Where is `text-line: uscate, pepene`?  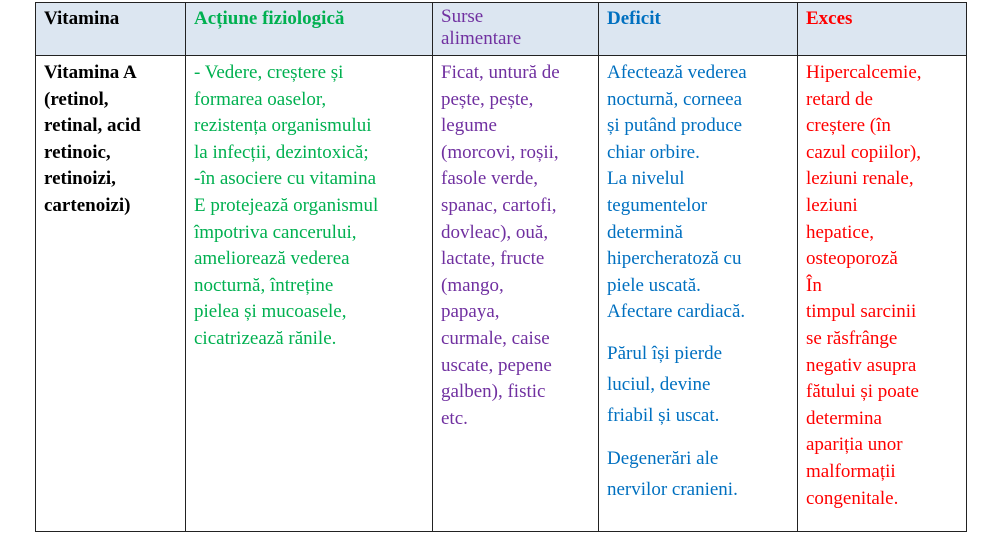
text-line: uscate, pepene is located at coordinates (496, 365).